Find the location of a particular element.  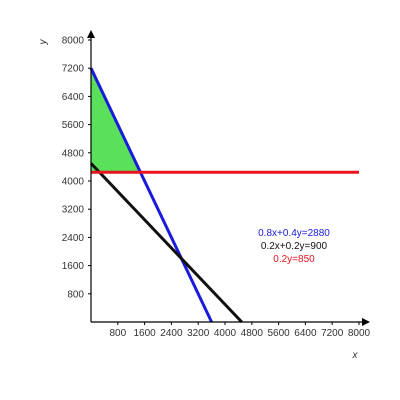

x-tick-label: 4800 is located at coordinates (252, 333).